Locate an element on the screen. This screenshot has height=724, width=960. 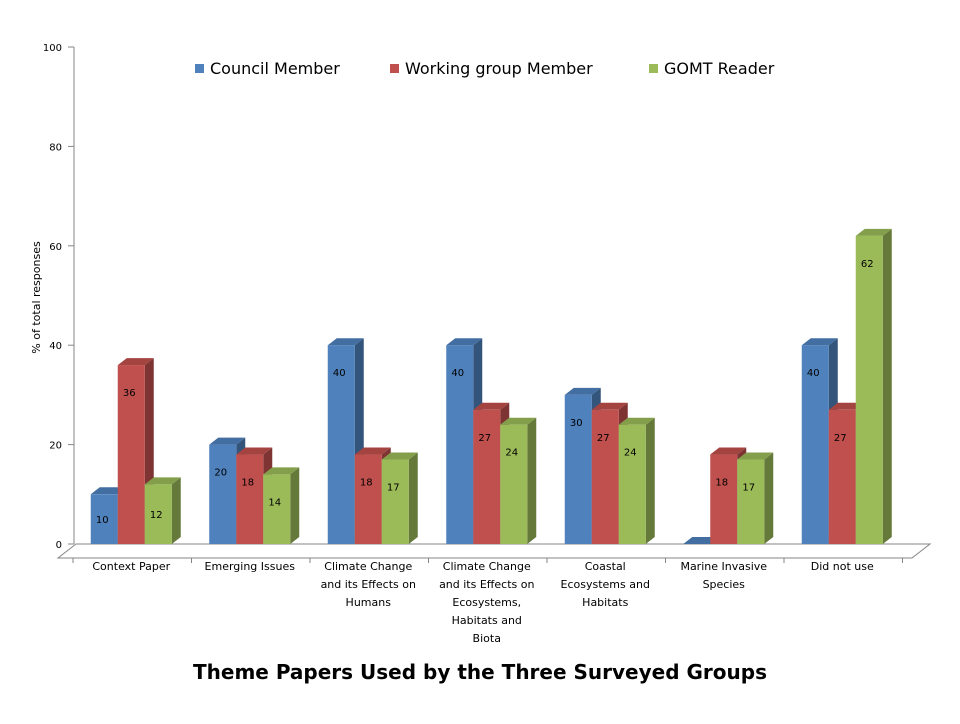
legend-label: Working group Member is located at coordinates (499, 68).